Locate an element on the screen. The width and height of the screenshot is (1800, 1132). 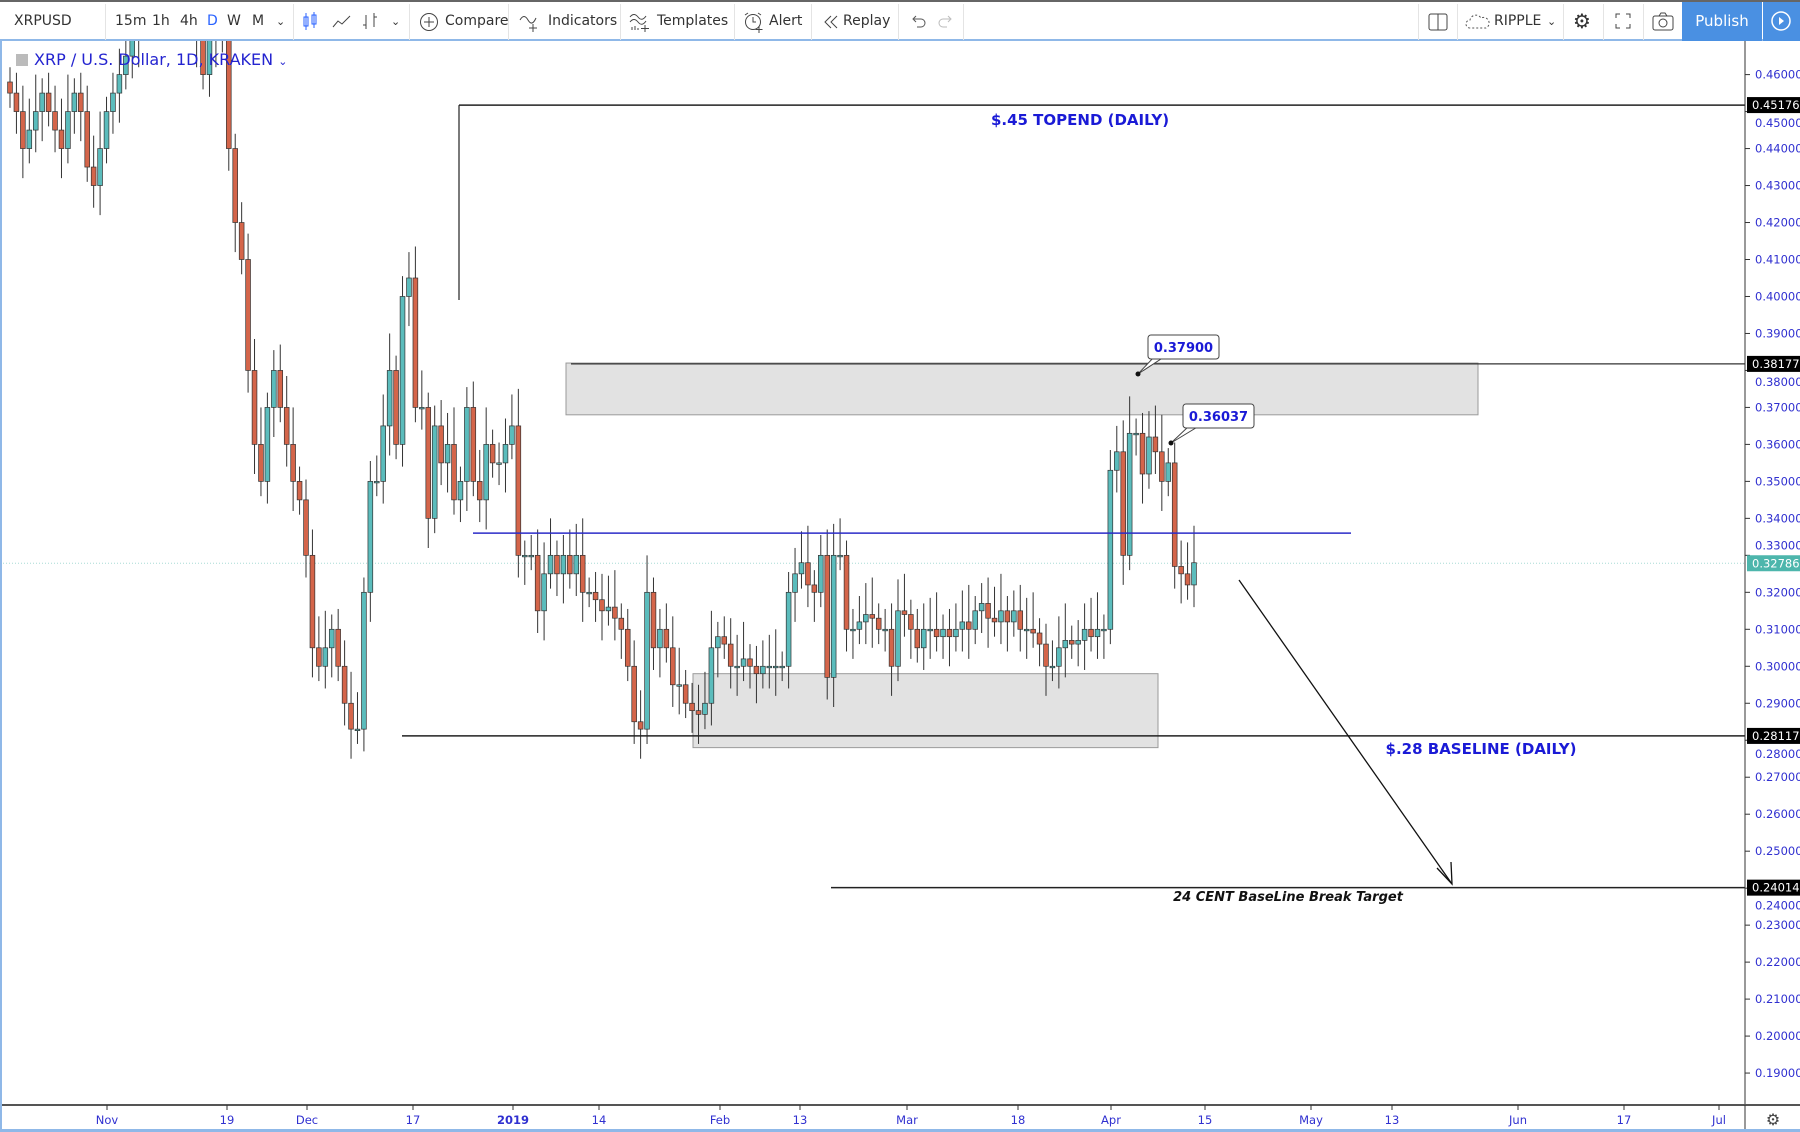
interval-w: W is located at coordinates (234, 21).